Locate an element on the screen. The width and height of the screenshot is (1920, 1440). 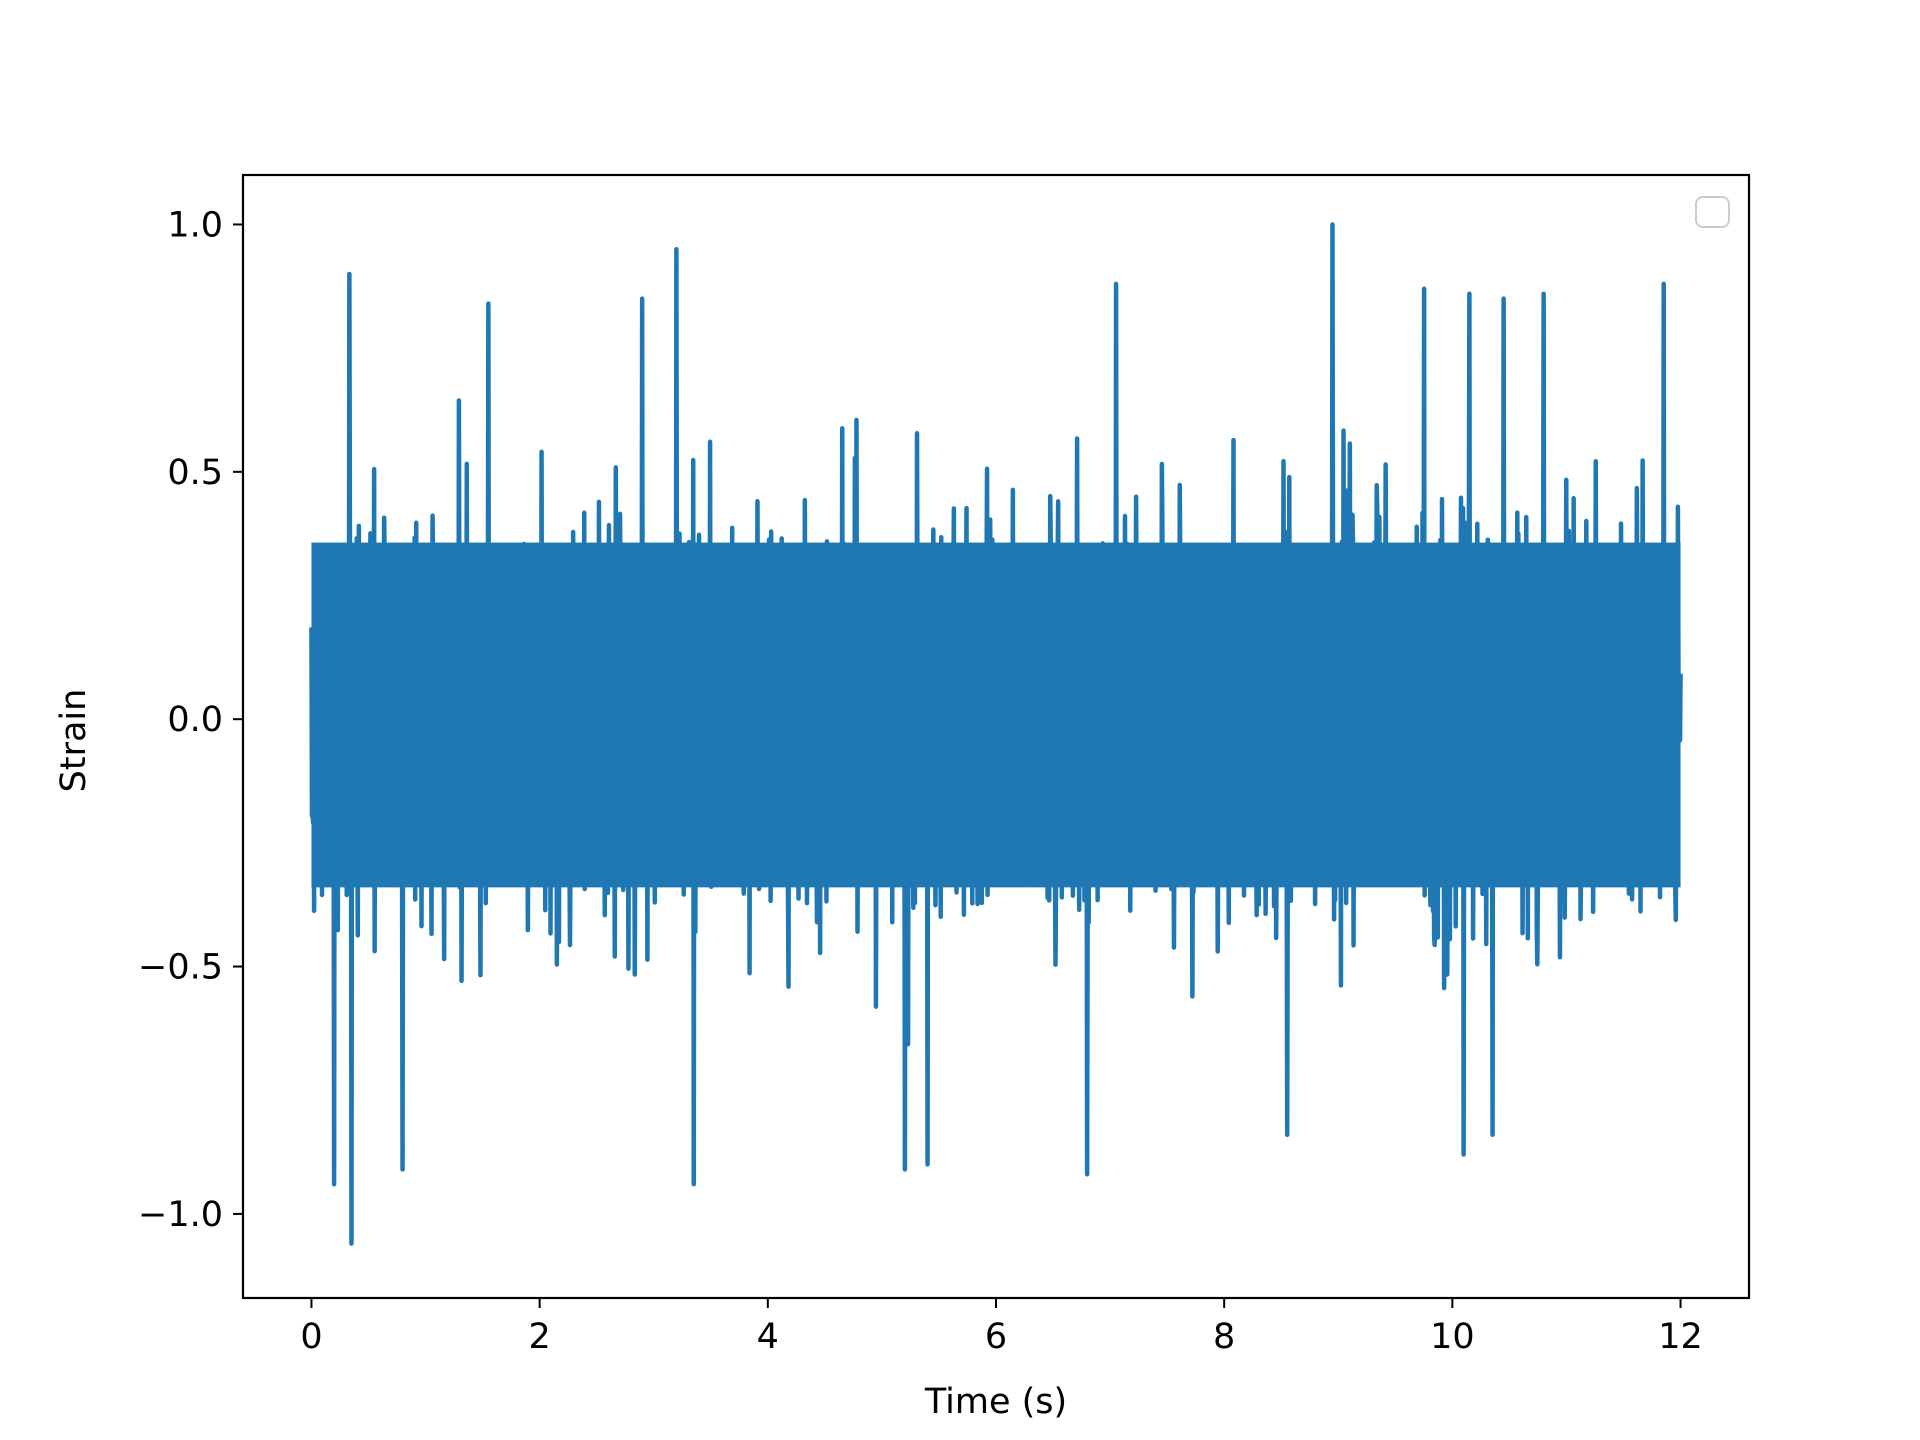
y-tick-label: 1.0 is located at coordinates (195, 225).